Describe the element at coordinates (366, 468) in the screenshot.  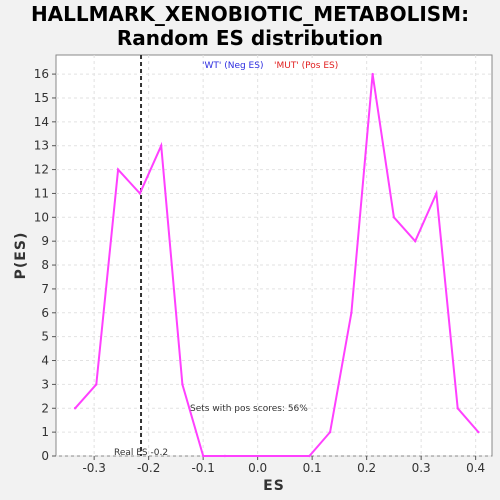
I see `x-tick-label: 0.2` at that location.